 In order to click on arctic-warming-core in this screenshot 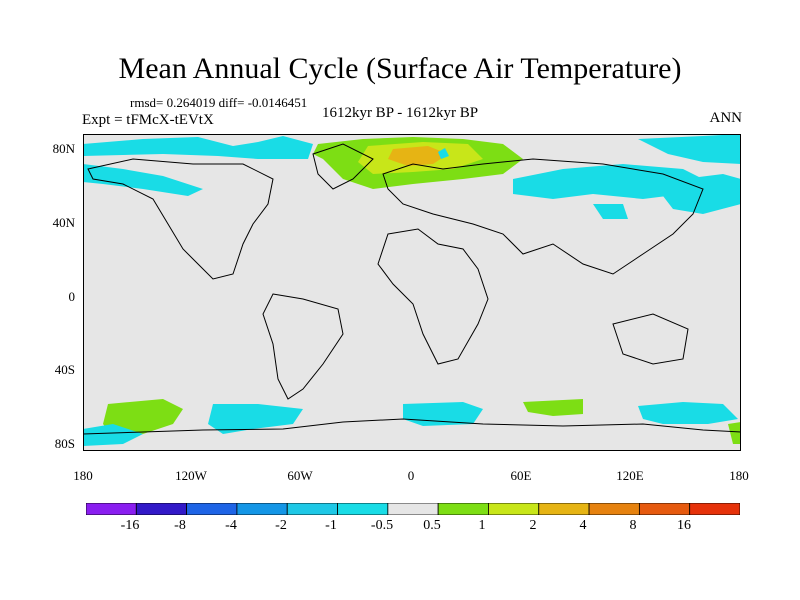, I will do `click(418, 156)`.